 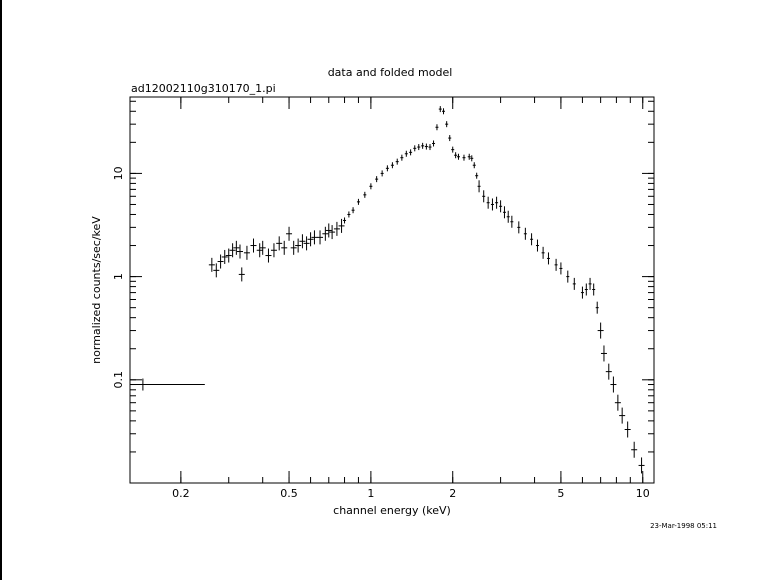 What do you see at coordinates (452, 493) in the screenshot?
I see `x-tick-label: 2` at bounding box center [452, 493].